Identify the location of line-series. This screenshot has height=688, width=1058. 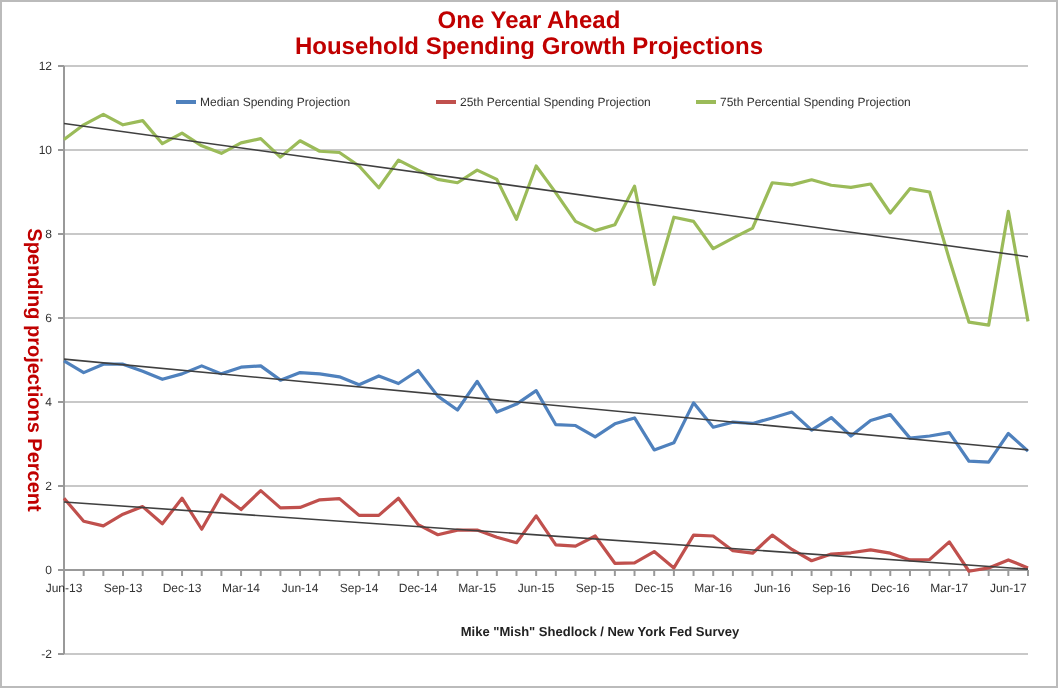
(546, 531).